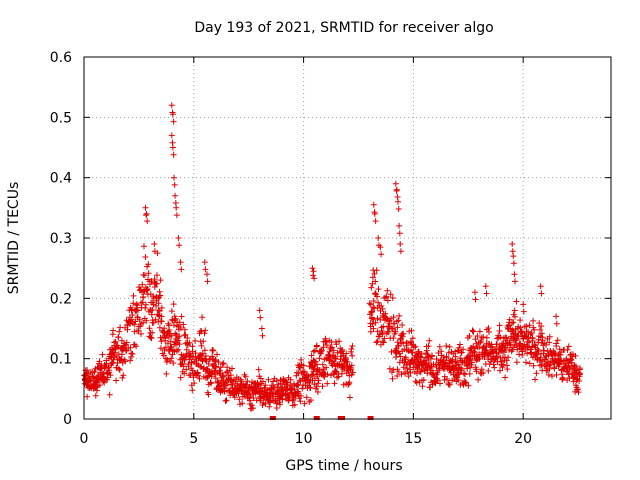 This screenshot has width=640, height=480. I want to click on y-axis-label: SRMTID / TECUs, so click(14, 238).